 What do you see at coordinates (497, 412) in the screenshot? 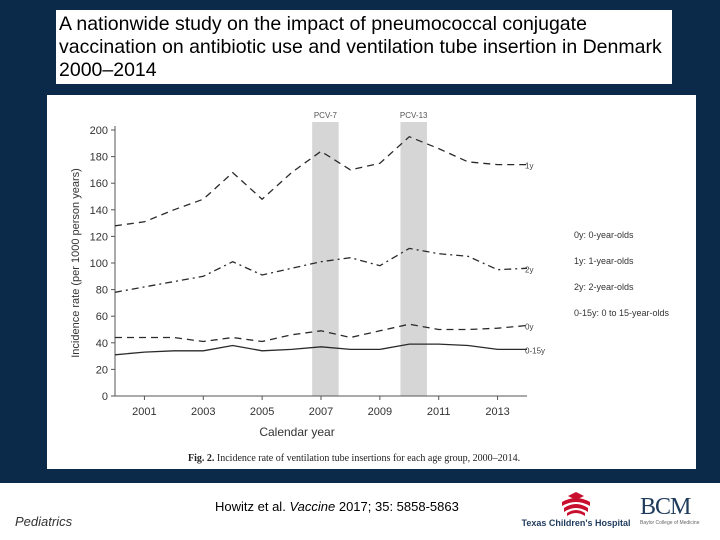
I see `x-tick-label: 2013` at bounding box center [497, 412].